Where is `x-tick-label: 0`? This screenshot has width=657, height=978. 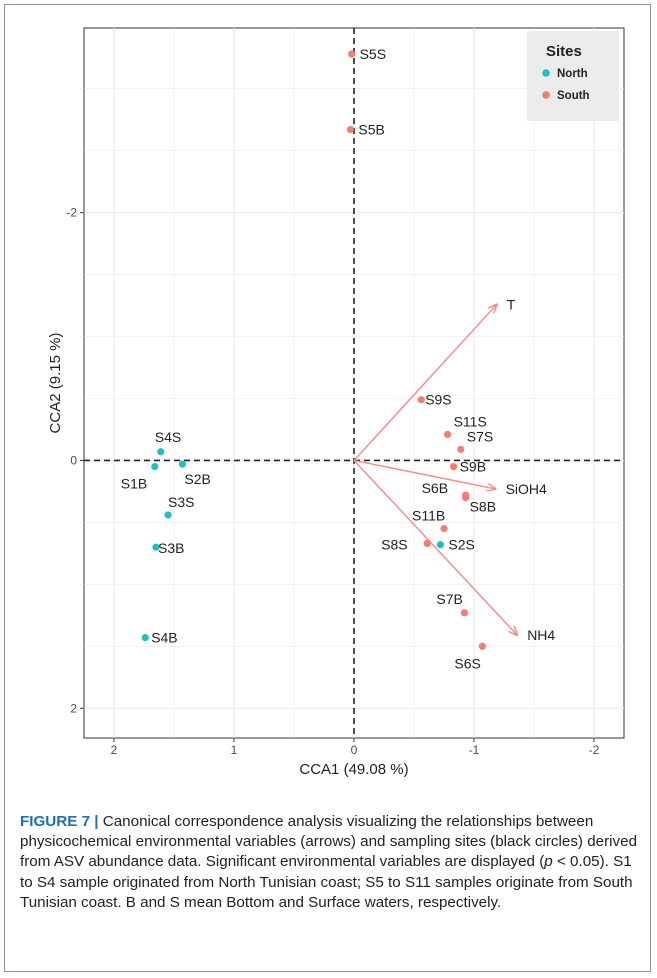
x-tick-label: 0 is located at coordinates (354, 750).